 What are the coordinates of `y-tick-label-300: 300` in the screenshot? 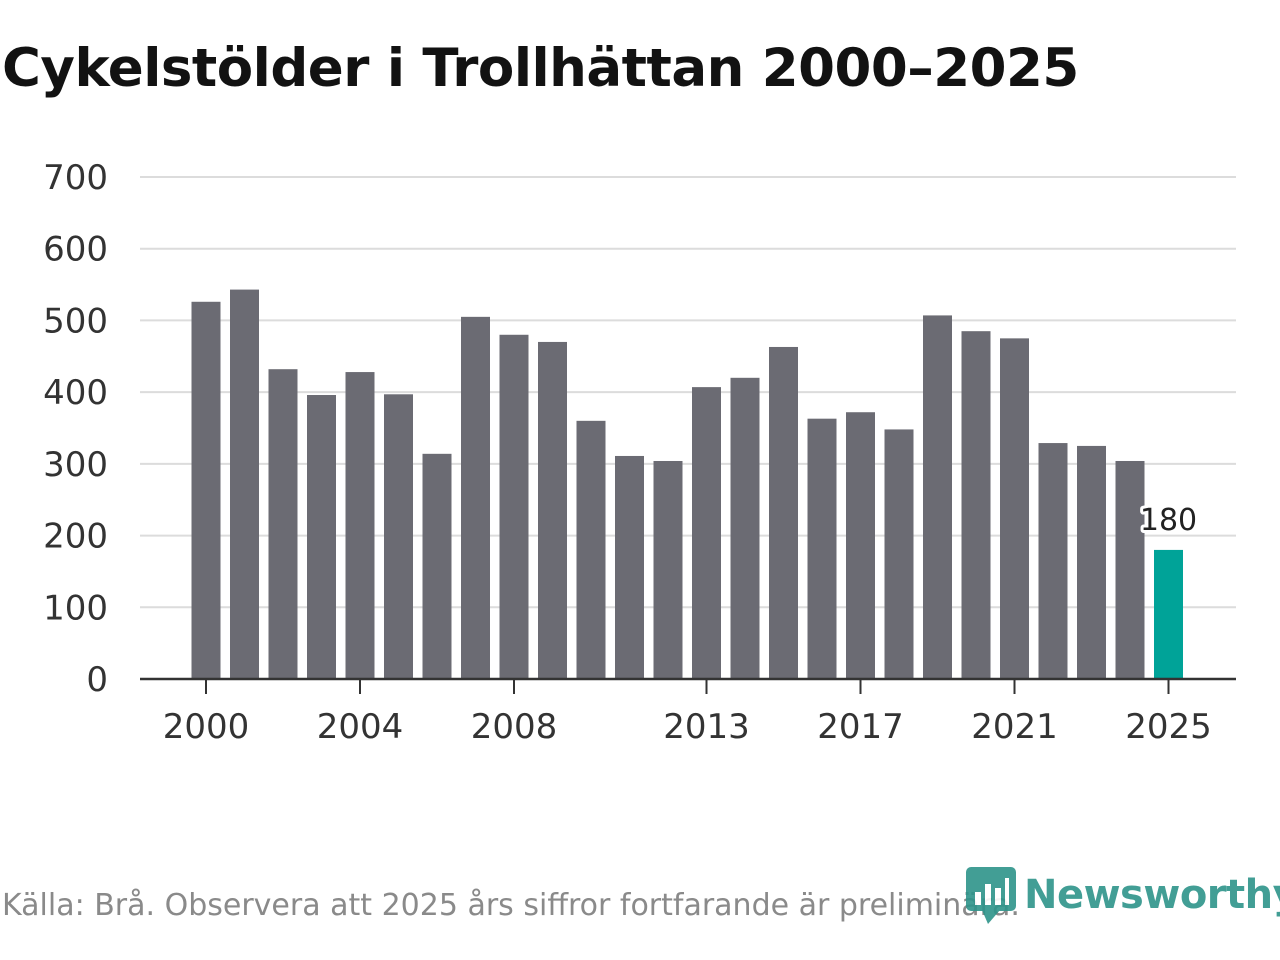 It's located at (75, 465).